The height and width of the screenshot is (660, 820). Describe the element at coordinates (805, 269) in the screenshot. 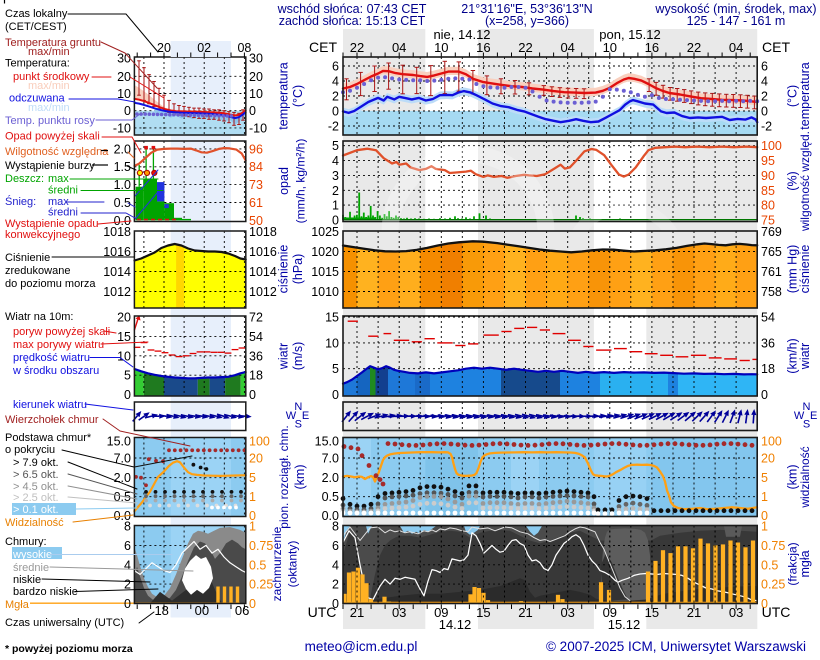

I see `svg-text: ciśnienie` at that location.